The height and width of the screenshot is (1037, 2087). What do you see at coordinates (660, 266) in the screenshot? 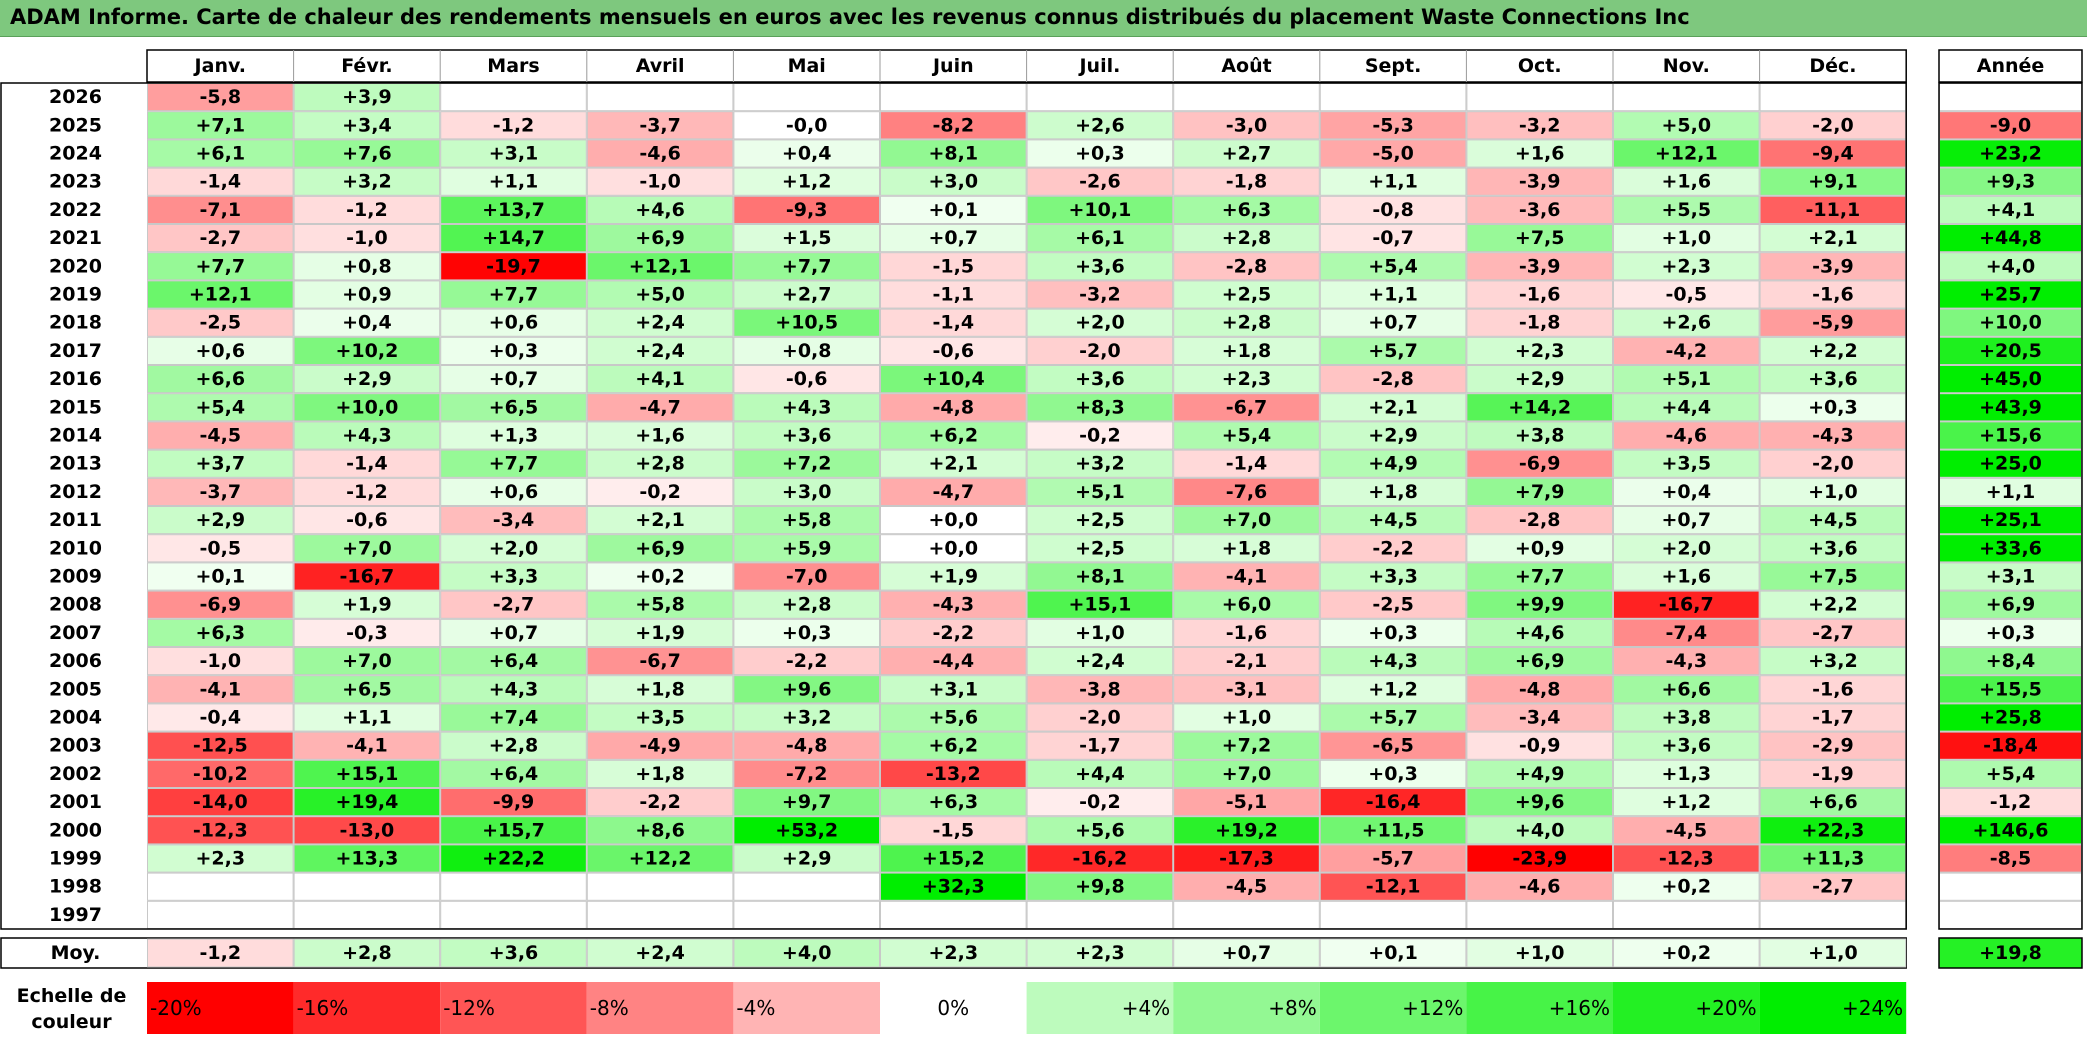
I see `cell-value: +12,1` at bounding box center [660, 266].